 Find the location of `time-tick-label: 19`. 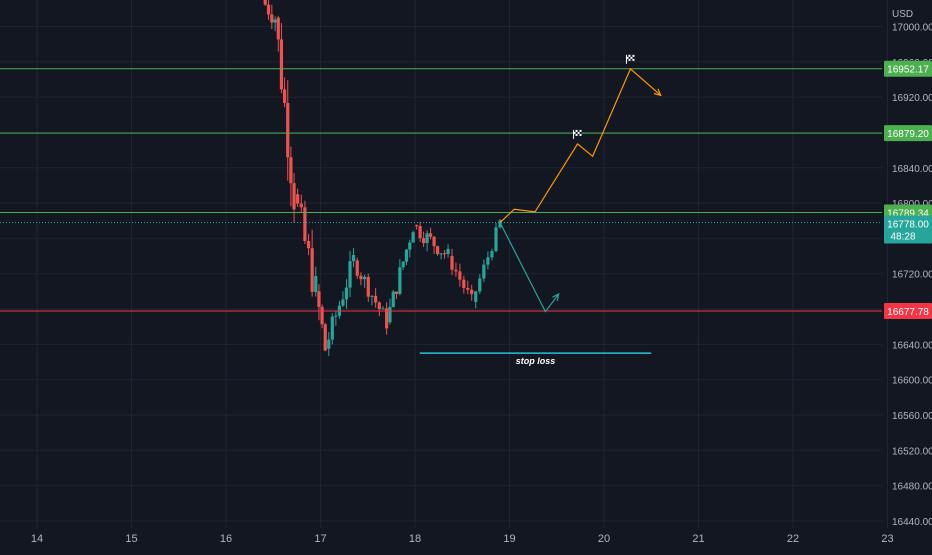

time-tick-label: 19 is located at coordinates (509, 539).